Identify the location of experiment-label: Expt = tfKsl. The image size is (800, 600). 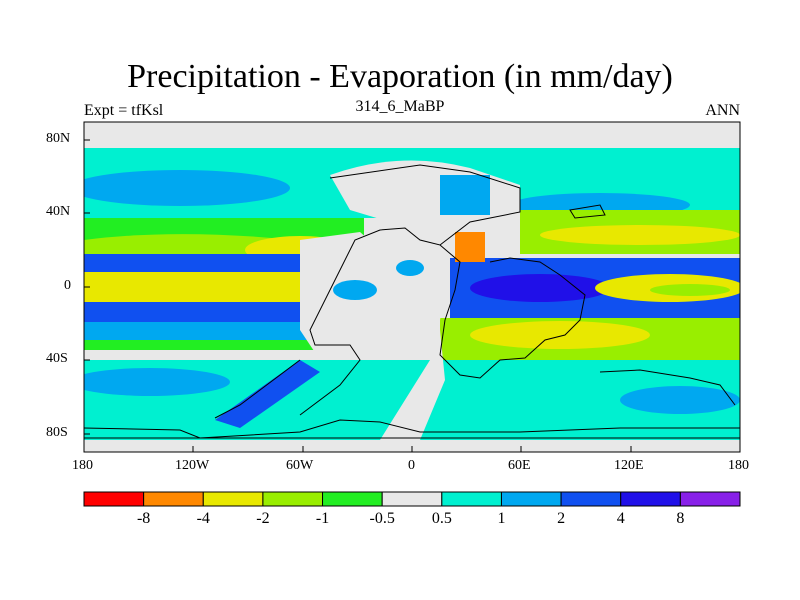
(124, 110).